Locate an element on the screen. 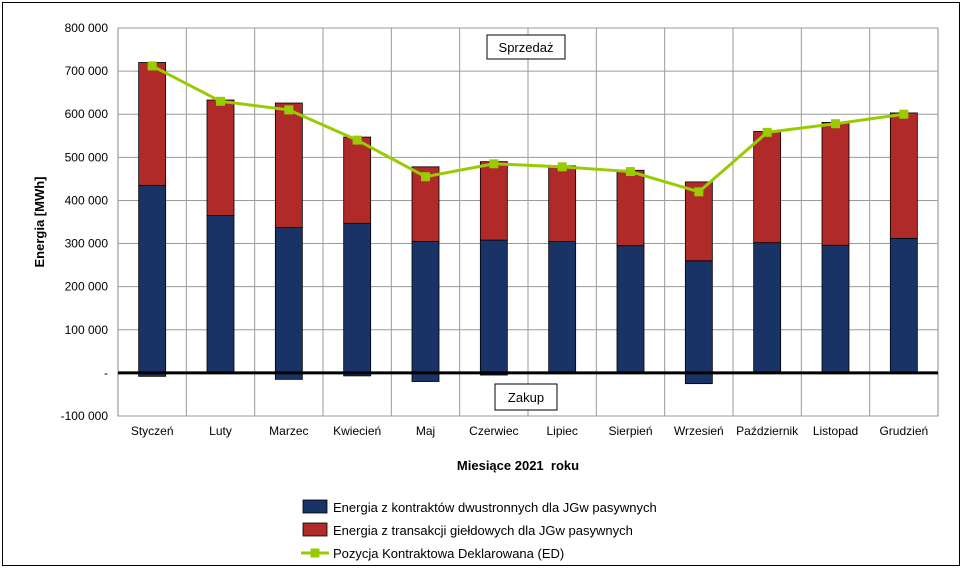 The image size is (966, 572). y-tick-label: 700 000 is located at coordinates (87, 71).